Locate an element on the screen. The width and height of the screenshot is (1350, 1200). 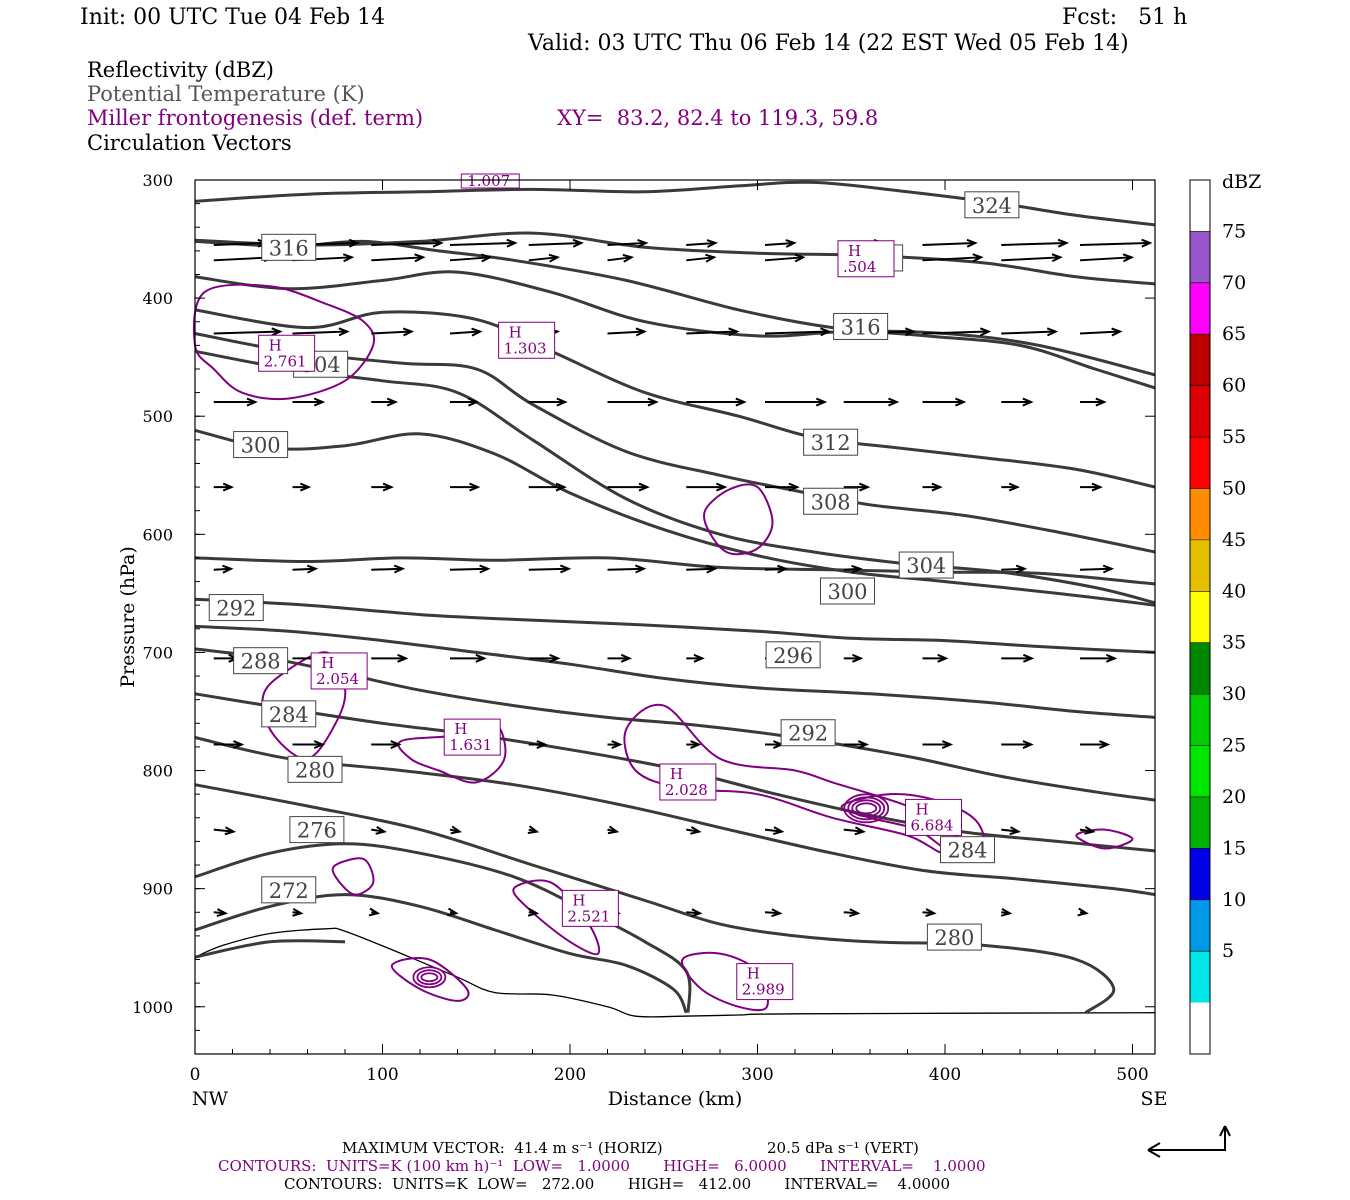
theta-label: 312 is located at coordinates (831, 443).